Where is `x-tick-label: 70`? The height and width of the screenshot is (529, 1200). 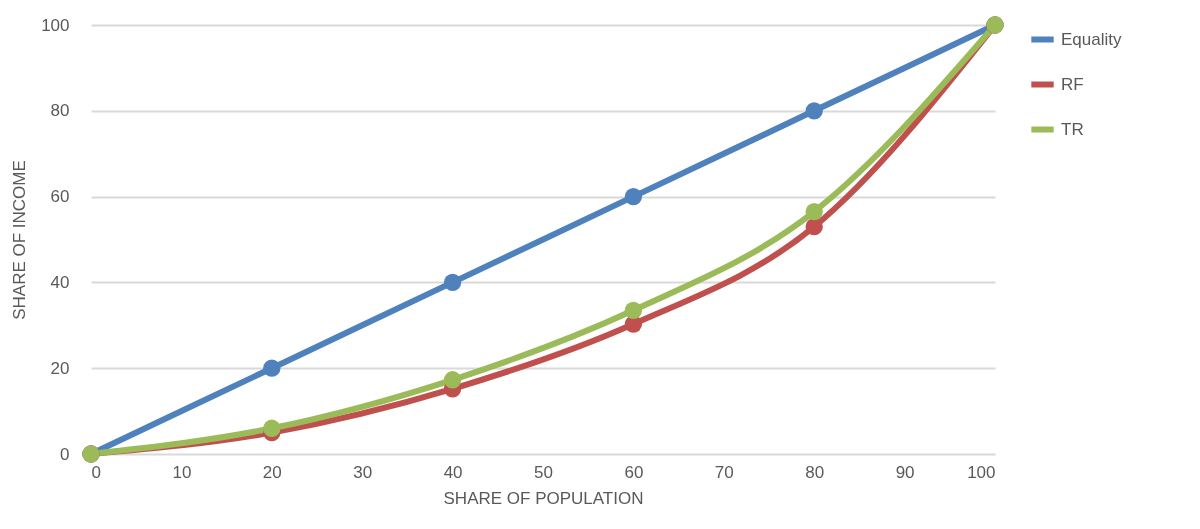 x-tick-label: 70 is located at coordinates (724, 472).